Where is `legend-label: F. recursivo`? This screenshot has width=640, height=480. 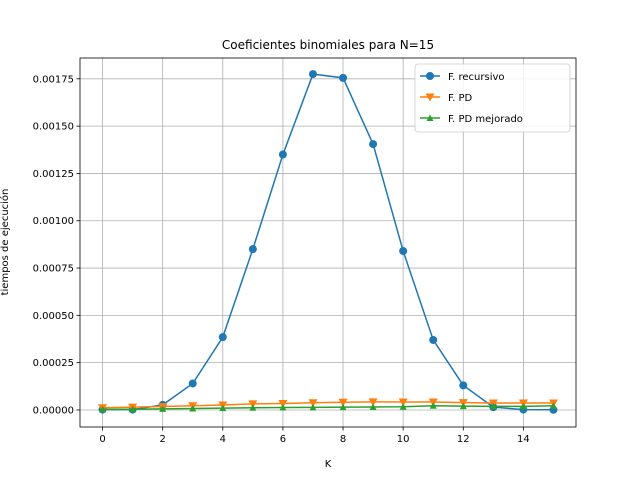 legend-label: F. recursivo is located at coordinates (476, 77).